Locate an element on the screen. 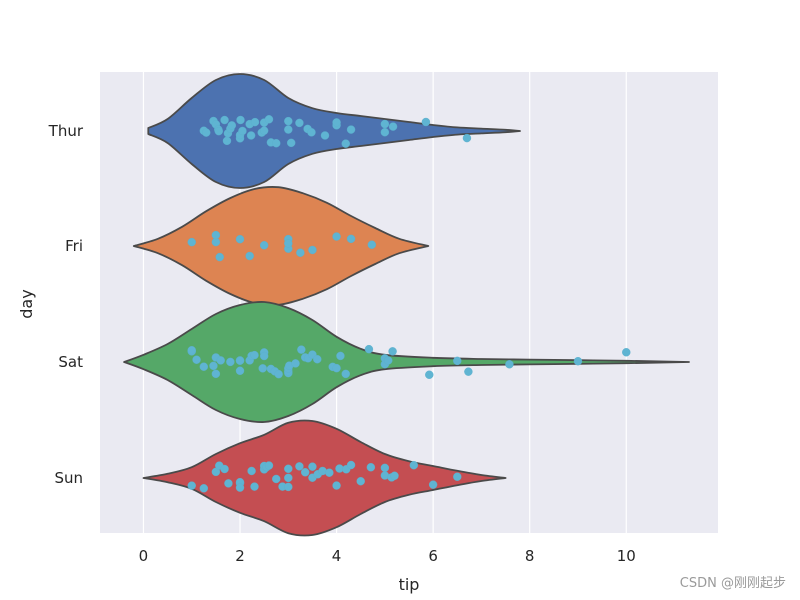  violin-sun is located at coordinates (324, 478).